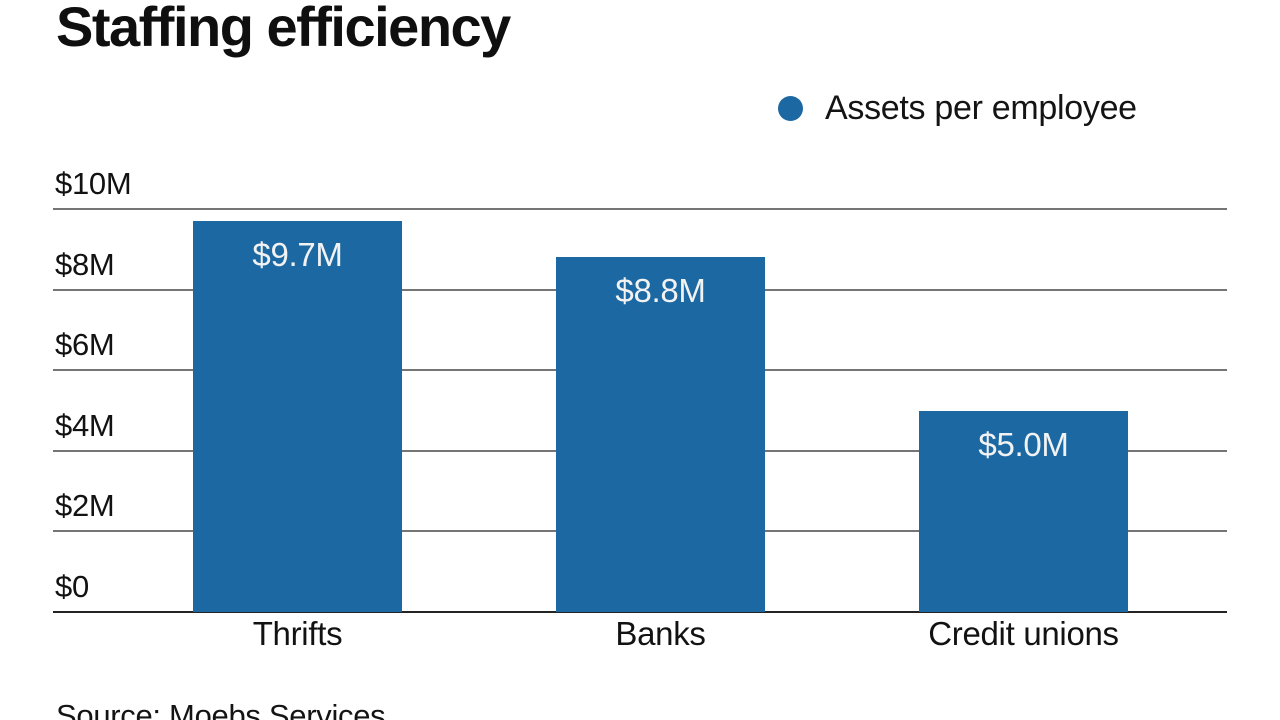  What do you see at coordinates (297, 254) in the screenshot?
I see `bar-value-label: $9.7M` at bounding box center [297, 254].